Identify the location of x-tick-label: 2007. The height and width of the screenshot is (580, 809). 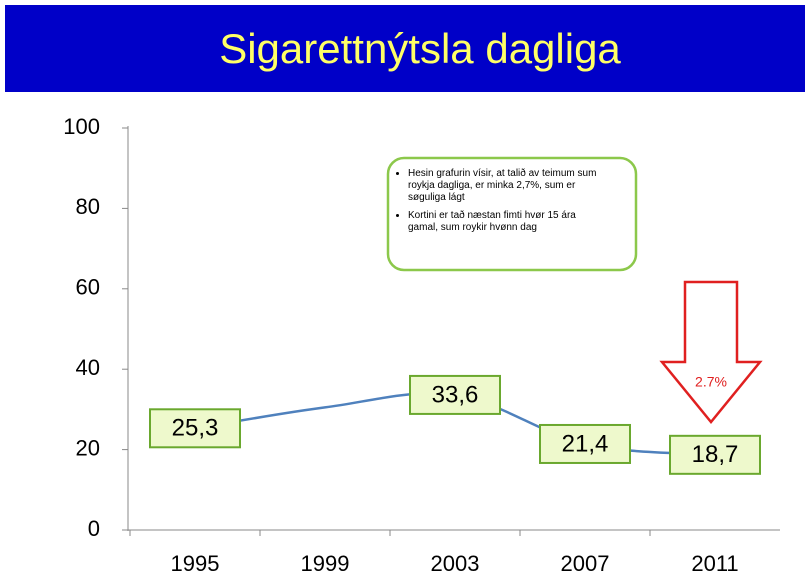
(585, 563).